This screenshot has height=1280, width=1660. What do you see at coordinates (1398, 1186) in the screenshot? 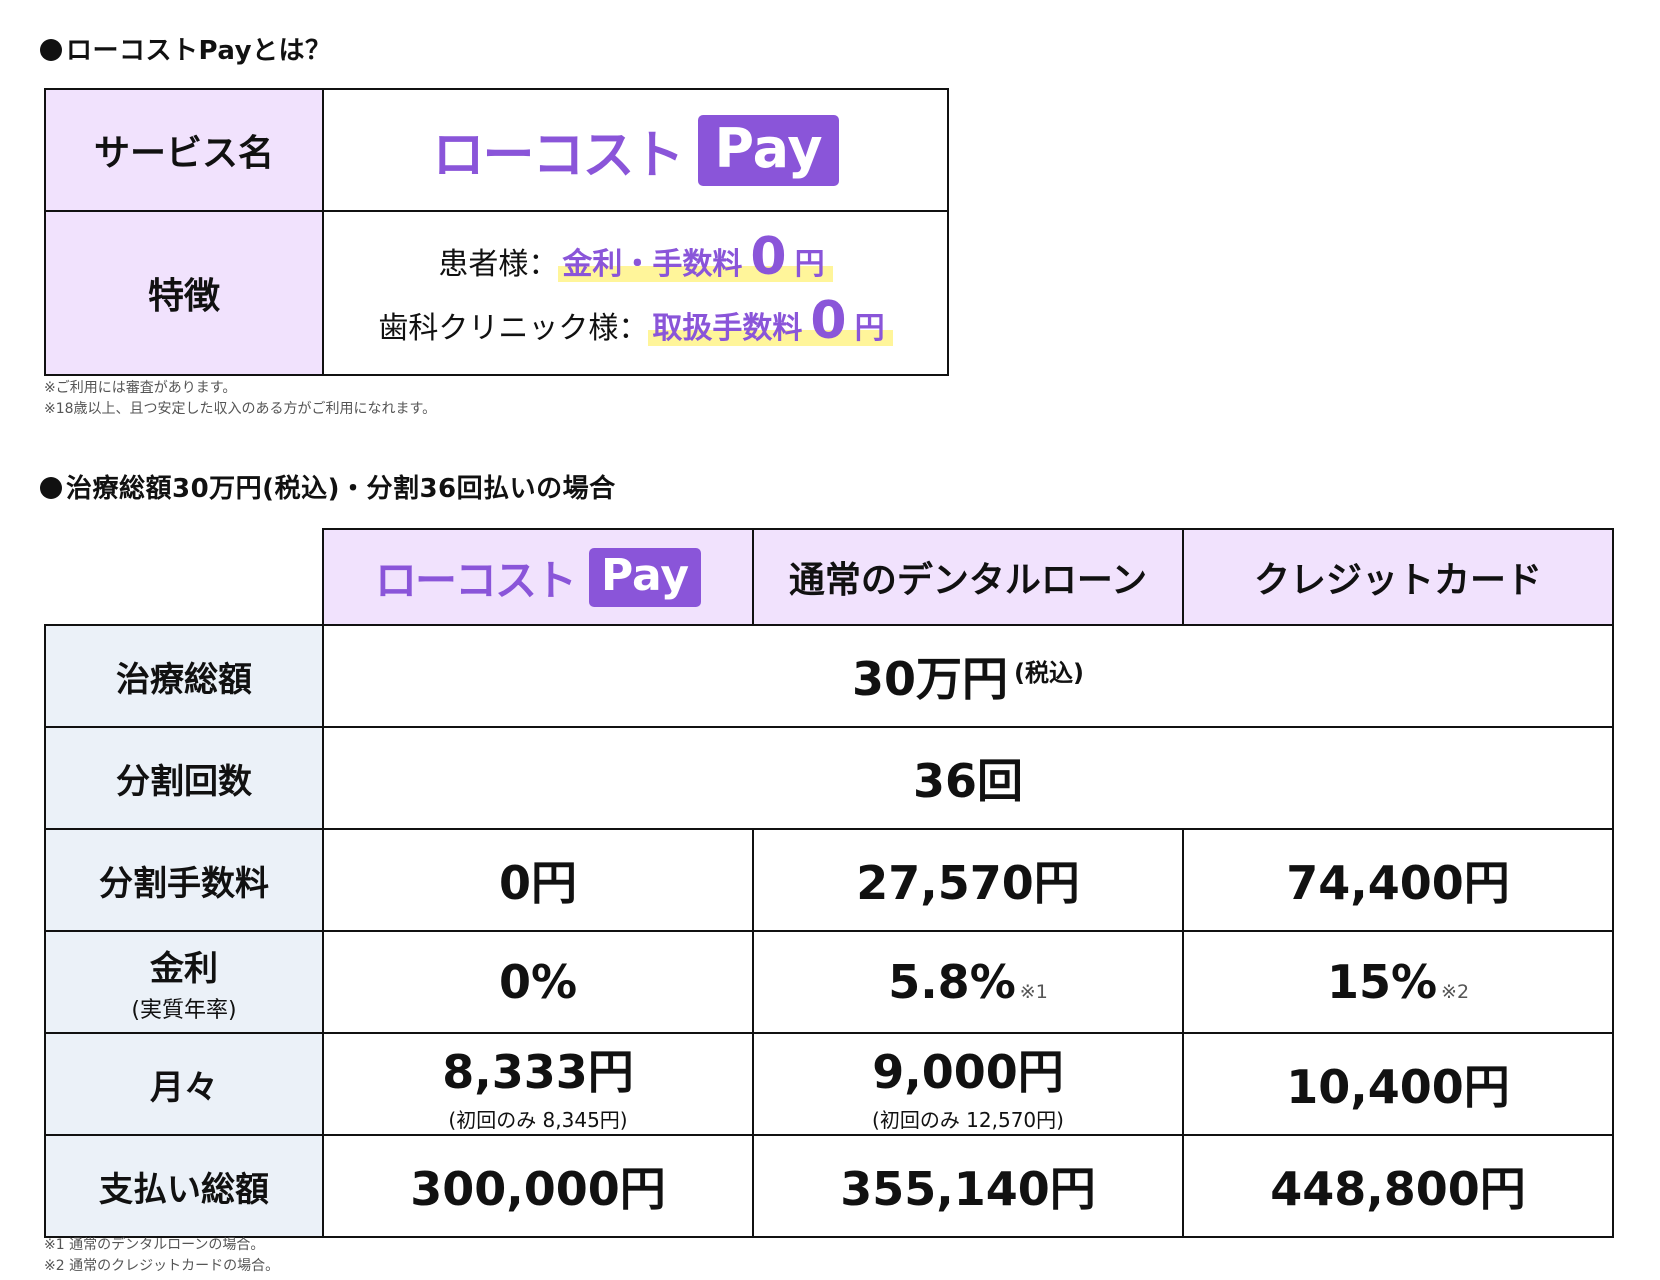
I see `table-cell: 448,800円` at bounding box center [1398, 1186].